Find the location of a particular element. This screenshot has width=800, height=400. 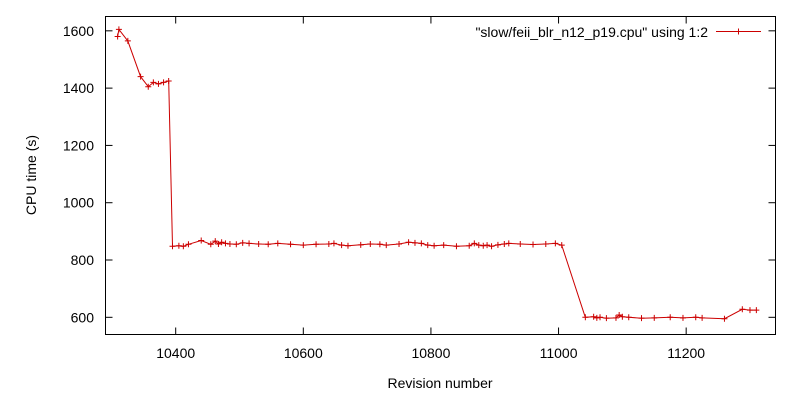

legend: "slow/feii_blr_n12_p19.cpu" using 1:2 is located at coordinates (618, 32).